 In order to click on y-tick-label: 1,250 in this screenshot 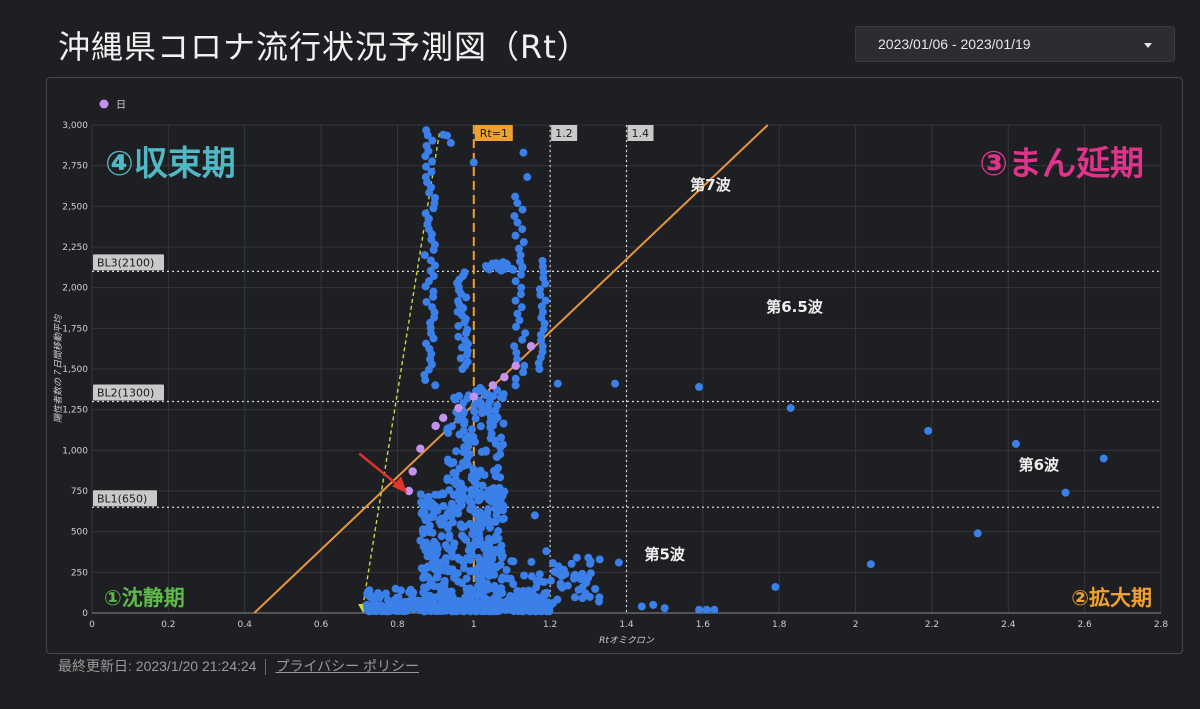, I will do `click(75, 411)`.